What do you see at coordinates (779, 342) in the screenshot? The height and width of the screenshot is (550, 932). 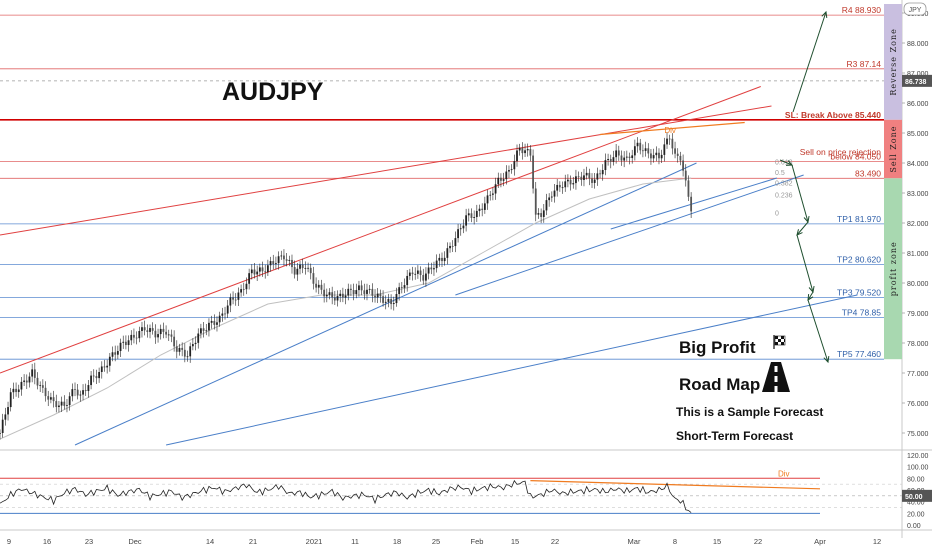 I see `checkered-flag-icon` at bounding box center [779, 342].